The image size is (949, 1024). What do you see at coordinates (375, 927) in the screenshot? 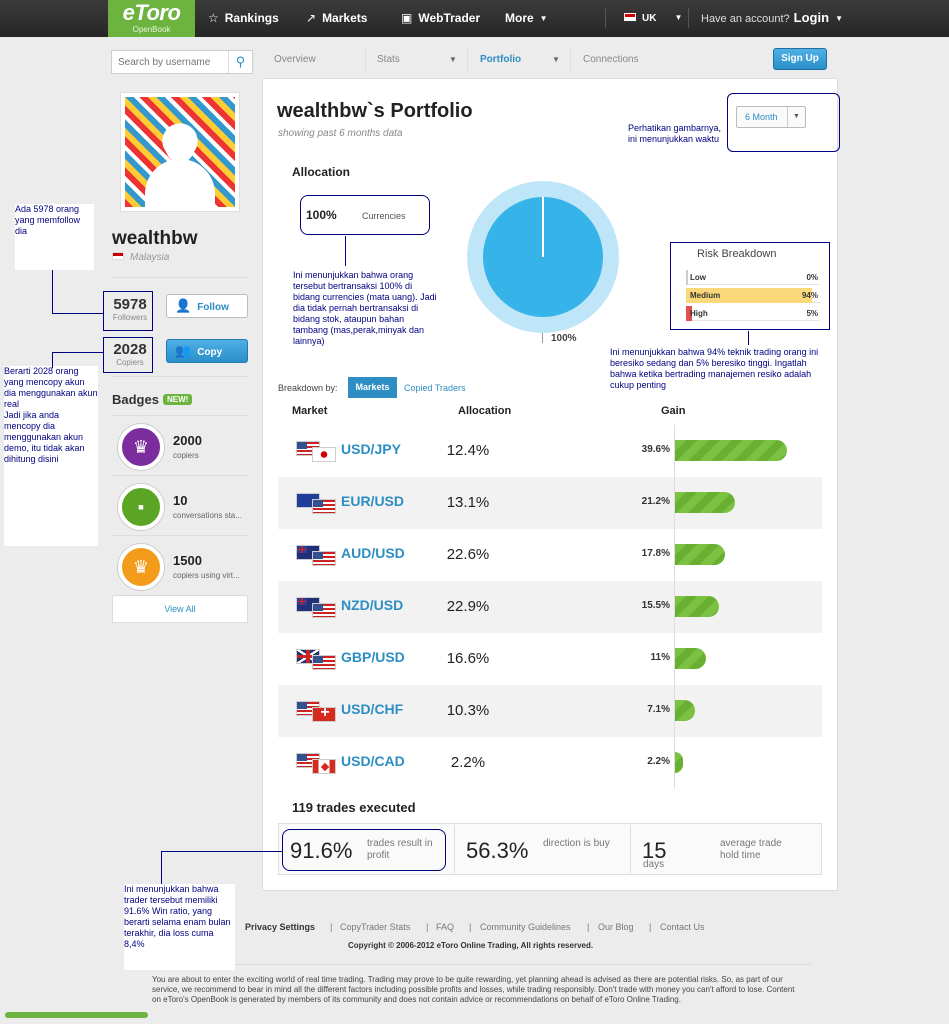
I see `footer-link-copytrader: CopyTrader Stats` at bounding box center [375, 927].